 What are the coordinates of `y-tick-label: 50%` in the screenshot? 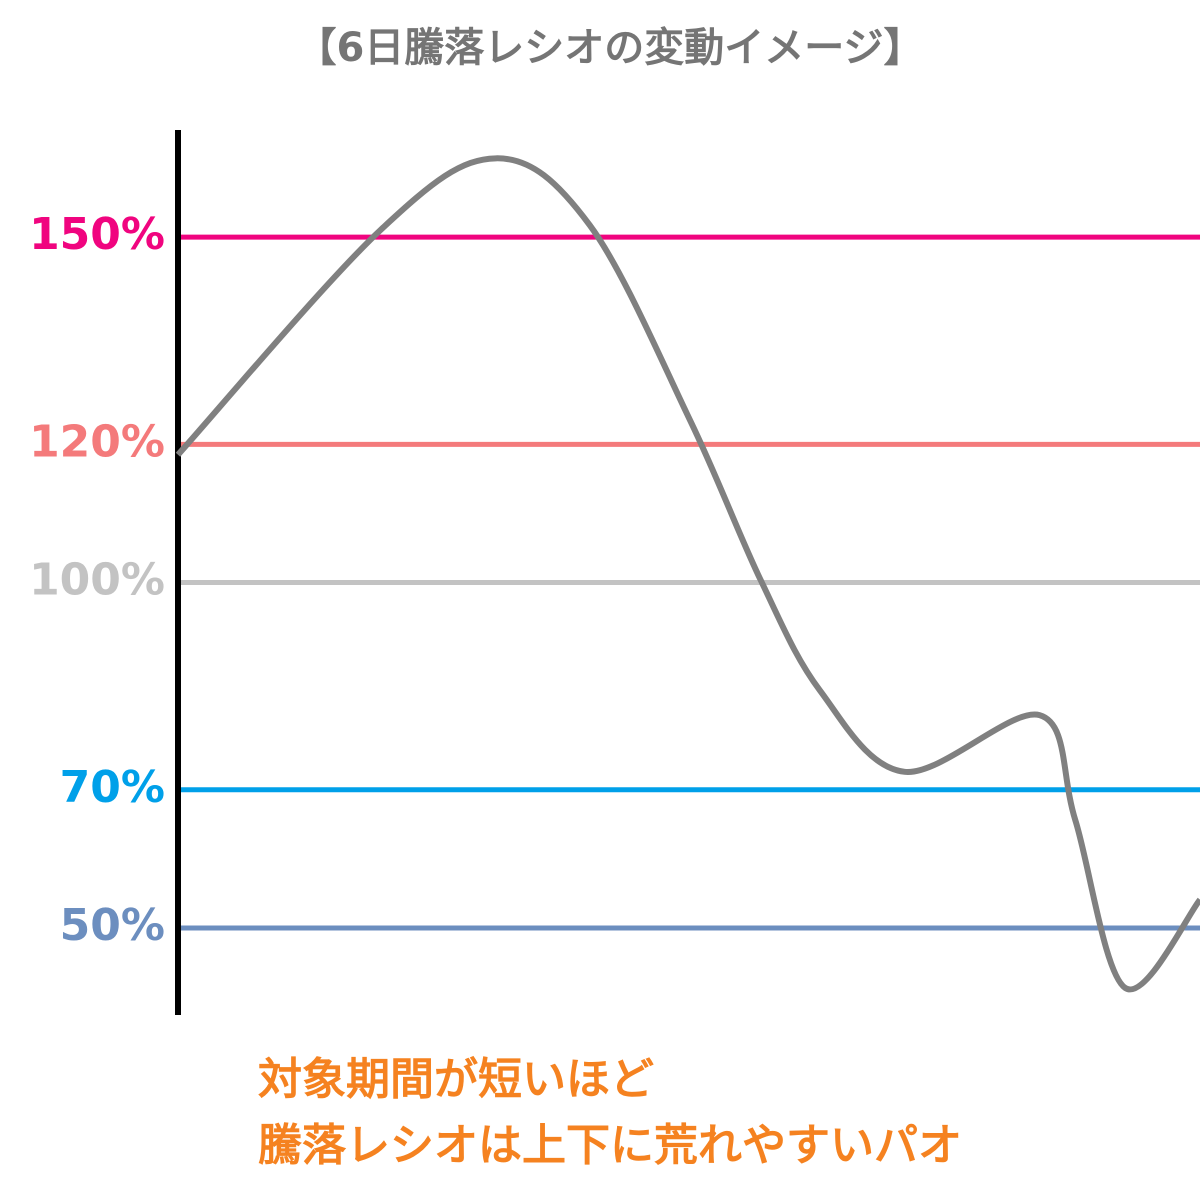 It's located at (112, 925).